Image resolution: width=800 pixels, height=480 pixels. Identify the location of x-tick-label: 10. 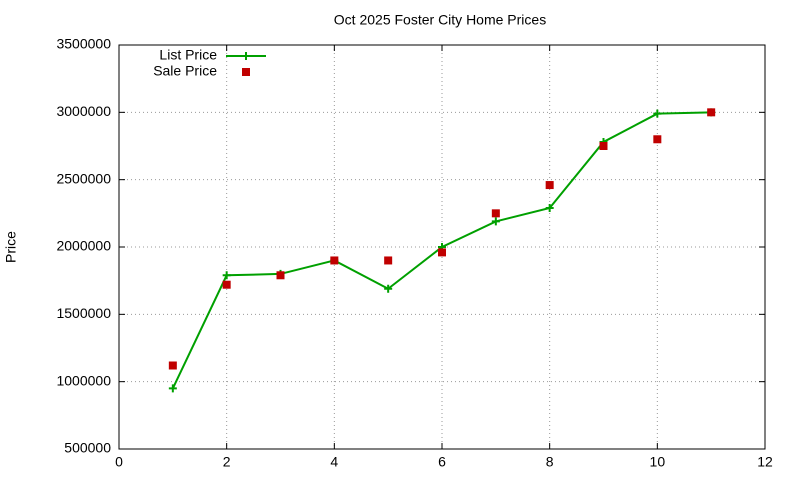
(658, 462).